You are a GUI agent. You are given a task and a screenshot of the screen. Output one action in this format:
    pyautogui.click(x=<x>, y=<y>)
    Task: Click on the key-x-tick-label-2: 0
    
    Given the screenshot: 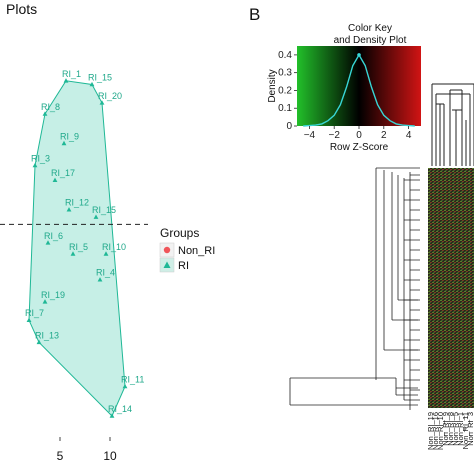 What is the action you would take?
    pyautogui.click(x=359, y=135)
    